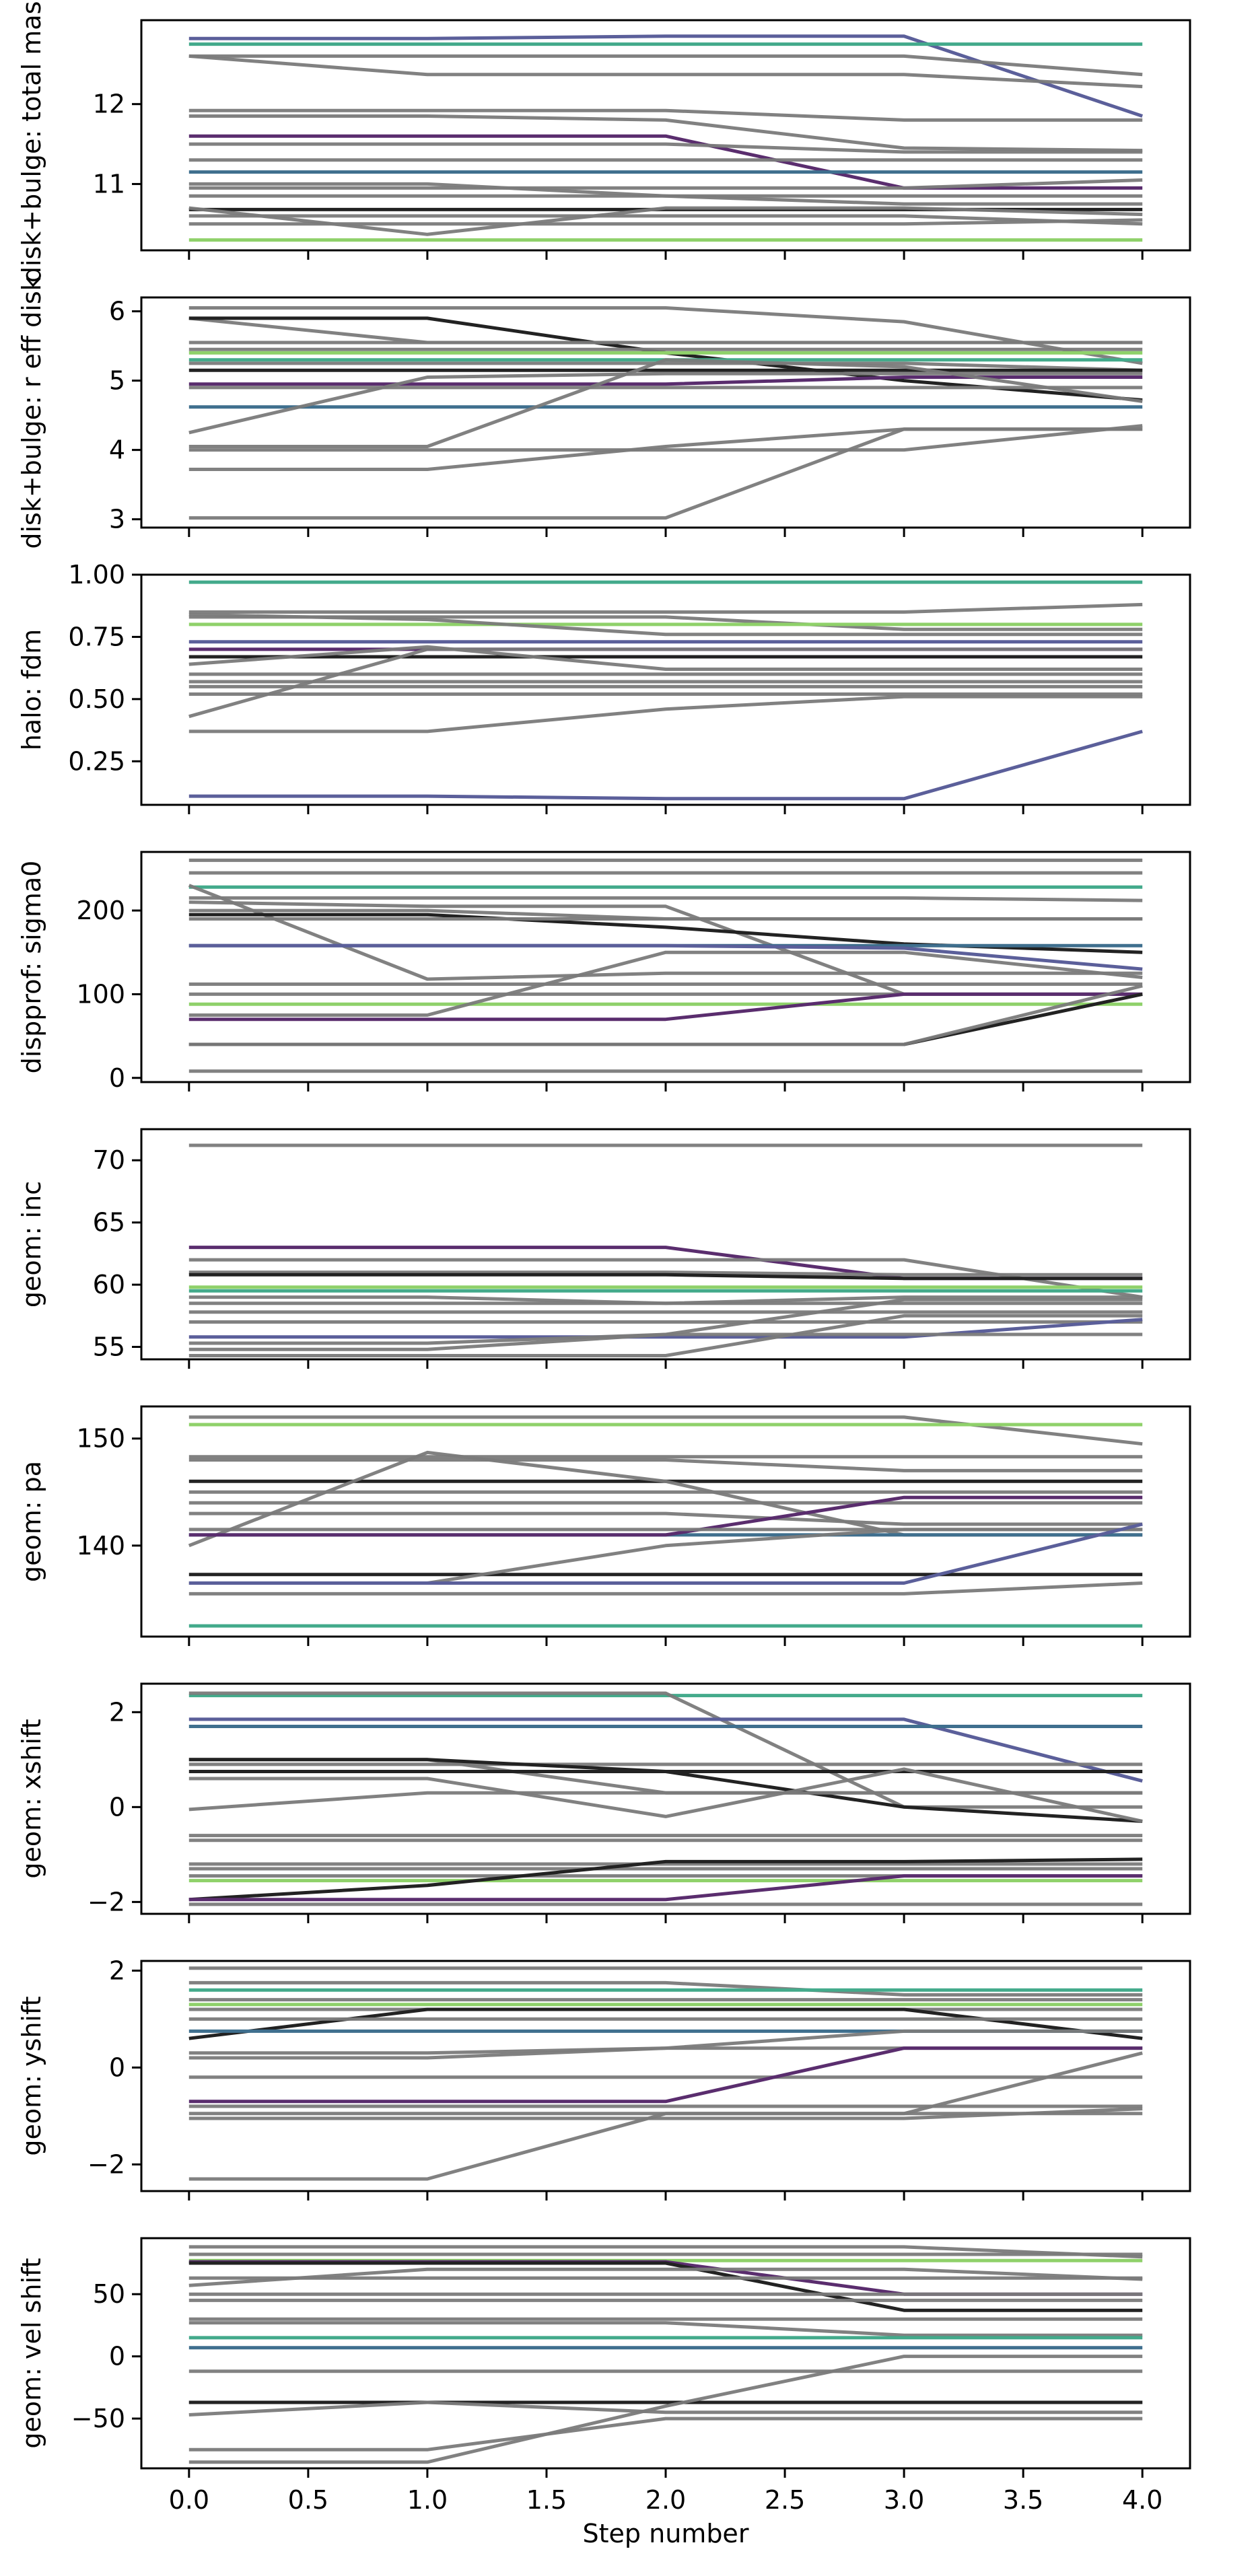  I want to click on x-tick-label: 0.0, so click(189, 2500).